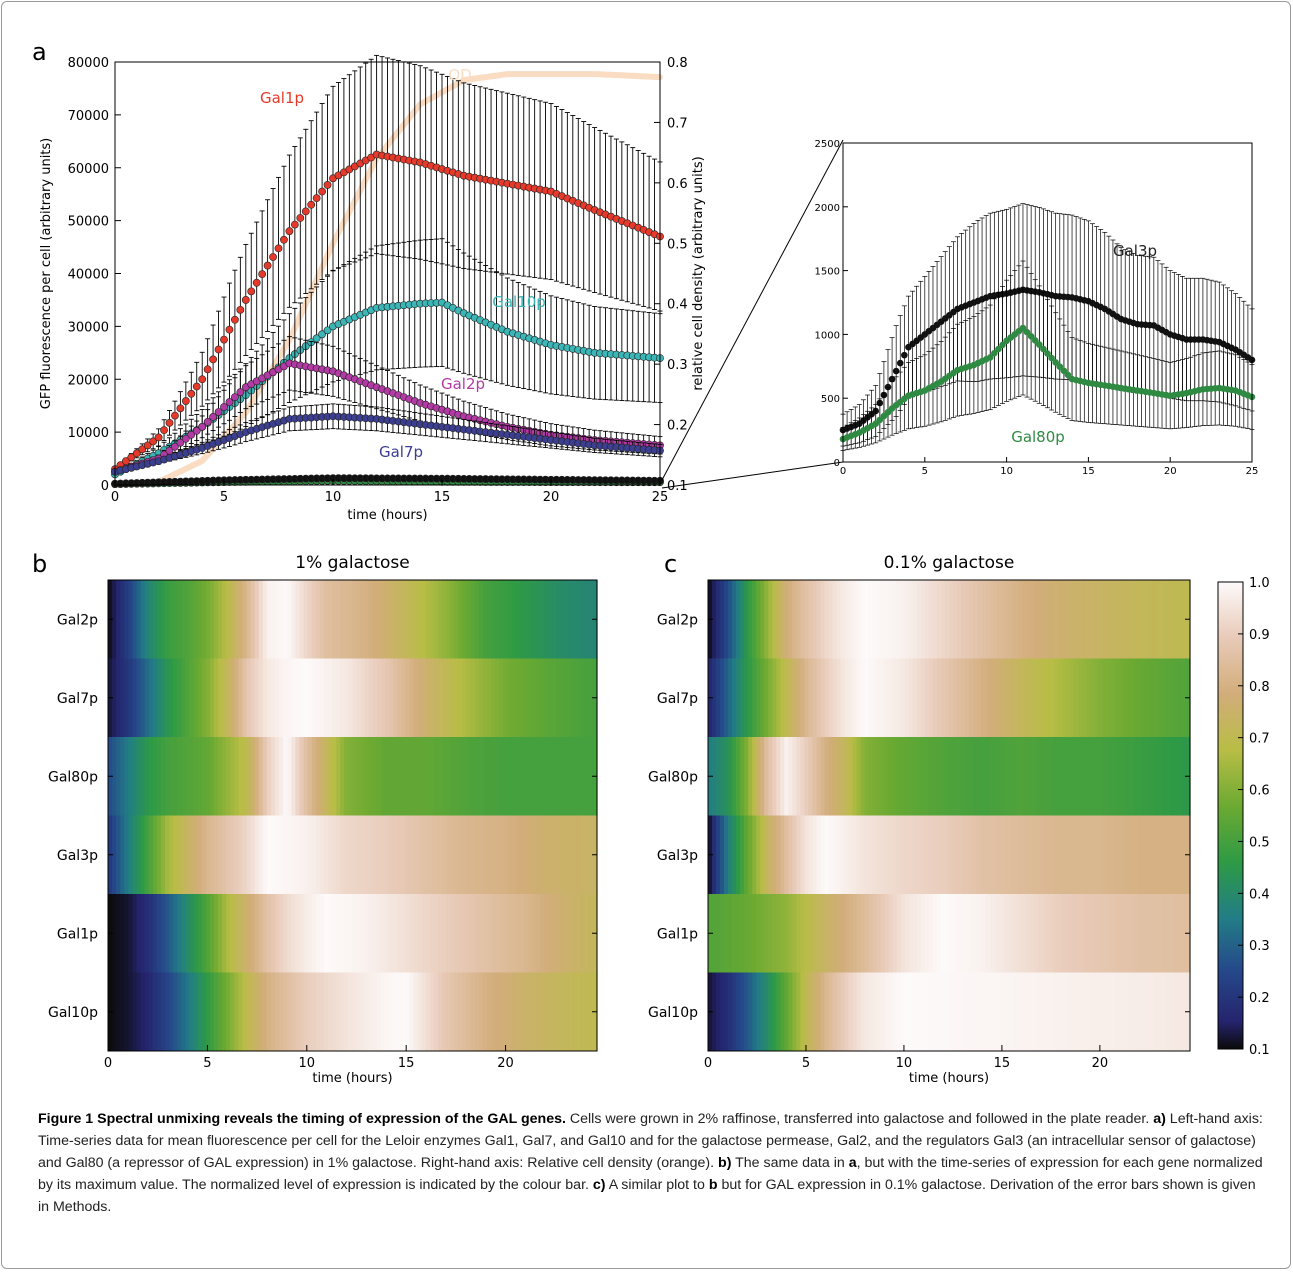 Image resolution: width=1293 pixels, height=1272 pixels. Describe the element at coordinates (1259, 842) in the screenshot. I see `colorbar-tick-label: 0.5` at that location.